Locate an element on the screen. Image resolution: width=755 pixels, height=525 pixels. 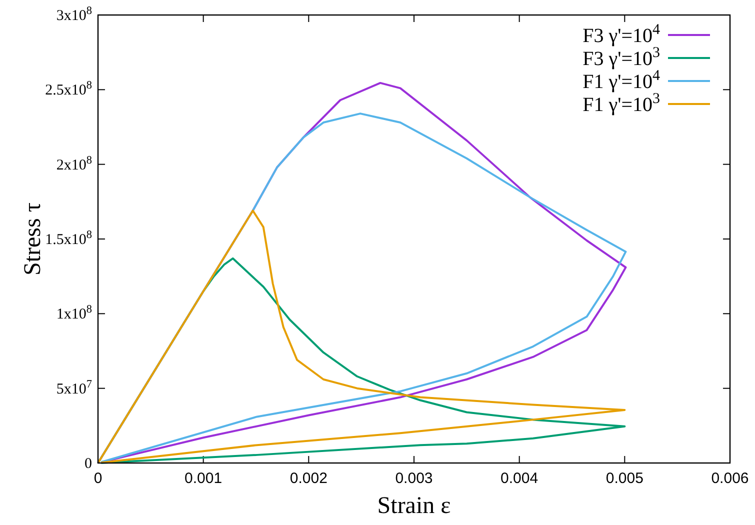
legend-label: F1 γ'=10$^{3}$ is located at coordinates (621, 103).